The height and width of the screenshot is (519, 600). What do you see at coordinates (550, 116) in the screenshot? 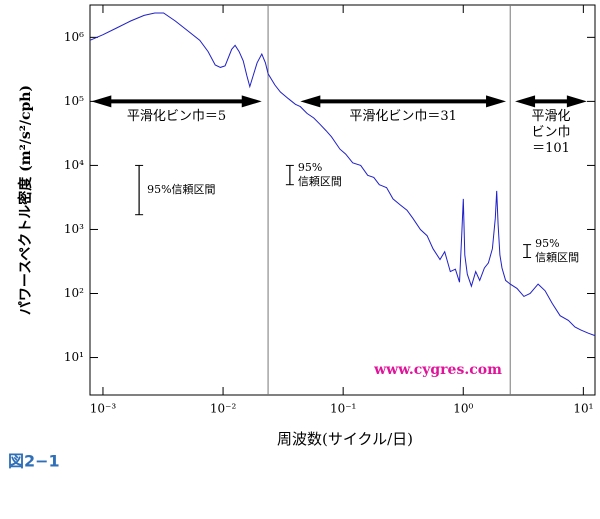
I see `band-label: 平滑化` at bounding box center [550, 116].